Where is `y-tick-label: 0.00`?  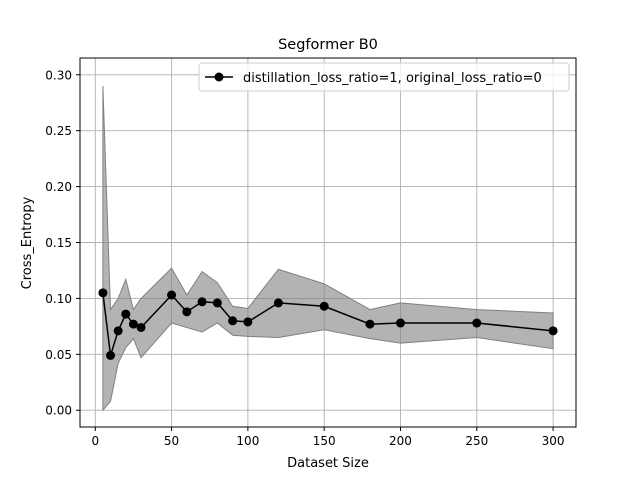
y-tick-label: 0.00 is located at coordinates (58, 411).